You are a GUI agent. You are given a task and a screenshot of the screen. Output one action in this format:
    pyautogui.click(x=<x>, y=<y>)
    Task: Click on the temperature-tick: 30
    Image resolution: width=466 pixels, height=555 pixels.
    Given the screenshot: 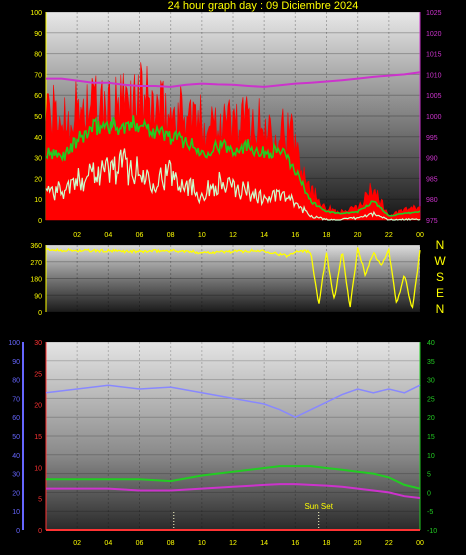 What is the action you would take?
    pyautogui.click(x=431, y=381)
    